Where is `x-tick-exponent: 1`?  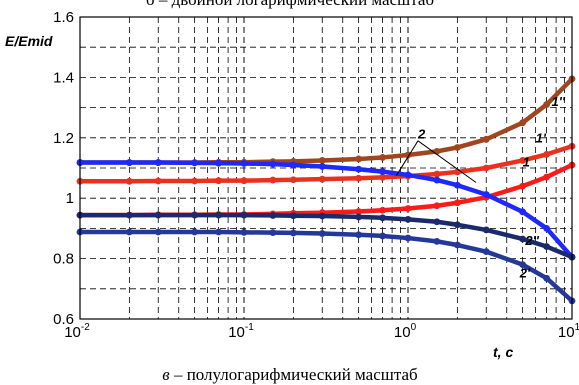 x-tick-exponent: 1 is located at coordinates (577, 327).